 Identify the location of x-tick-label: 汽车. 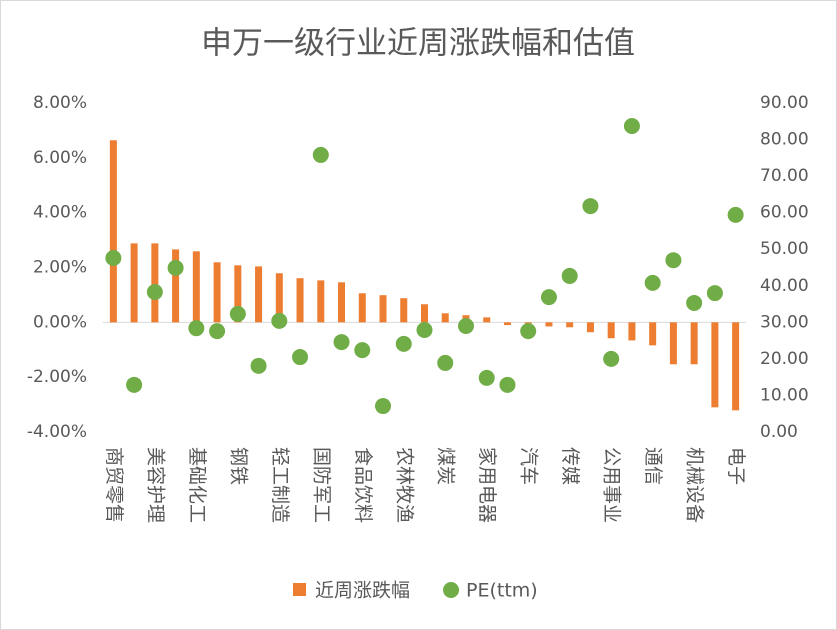
(529, 466).